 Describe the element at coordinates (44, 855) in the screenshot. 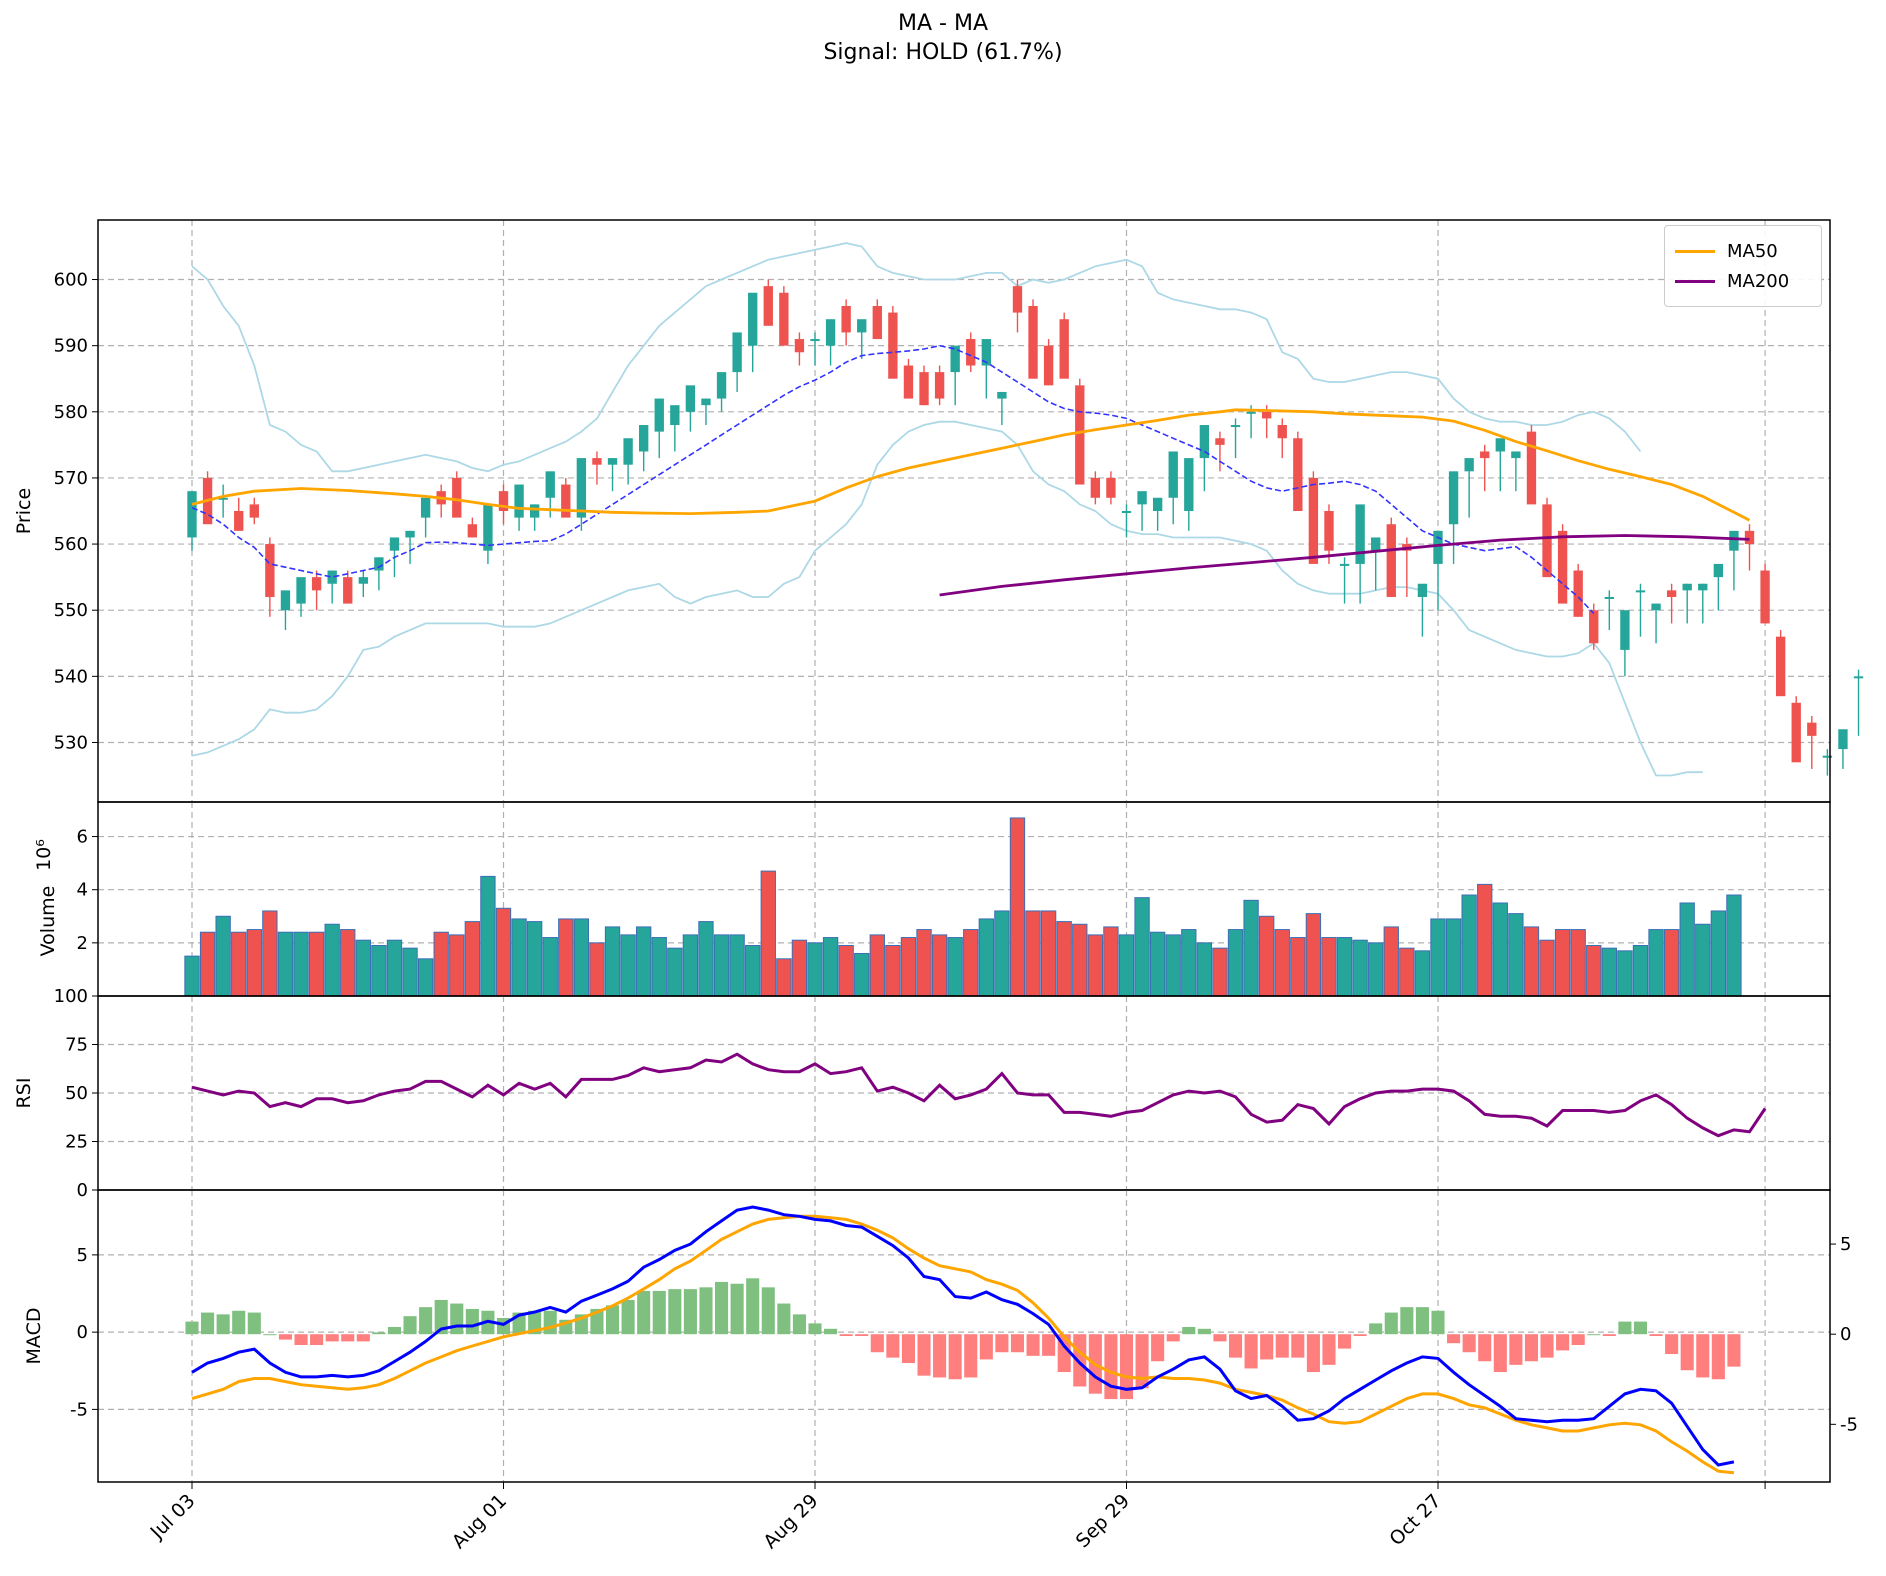

I see `volume-multiplier-label: 10⁶` at that location.